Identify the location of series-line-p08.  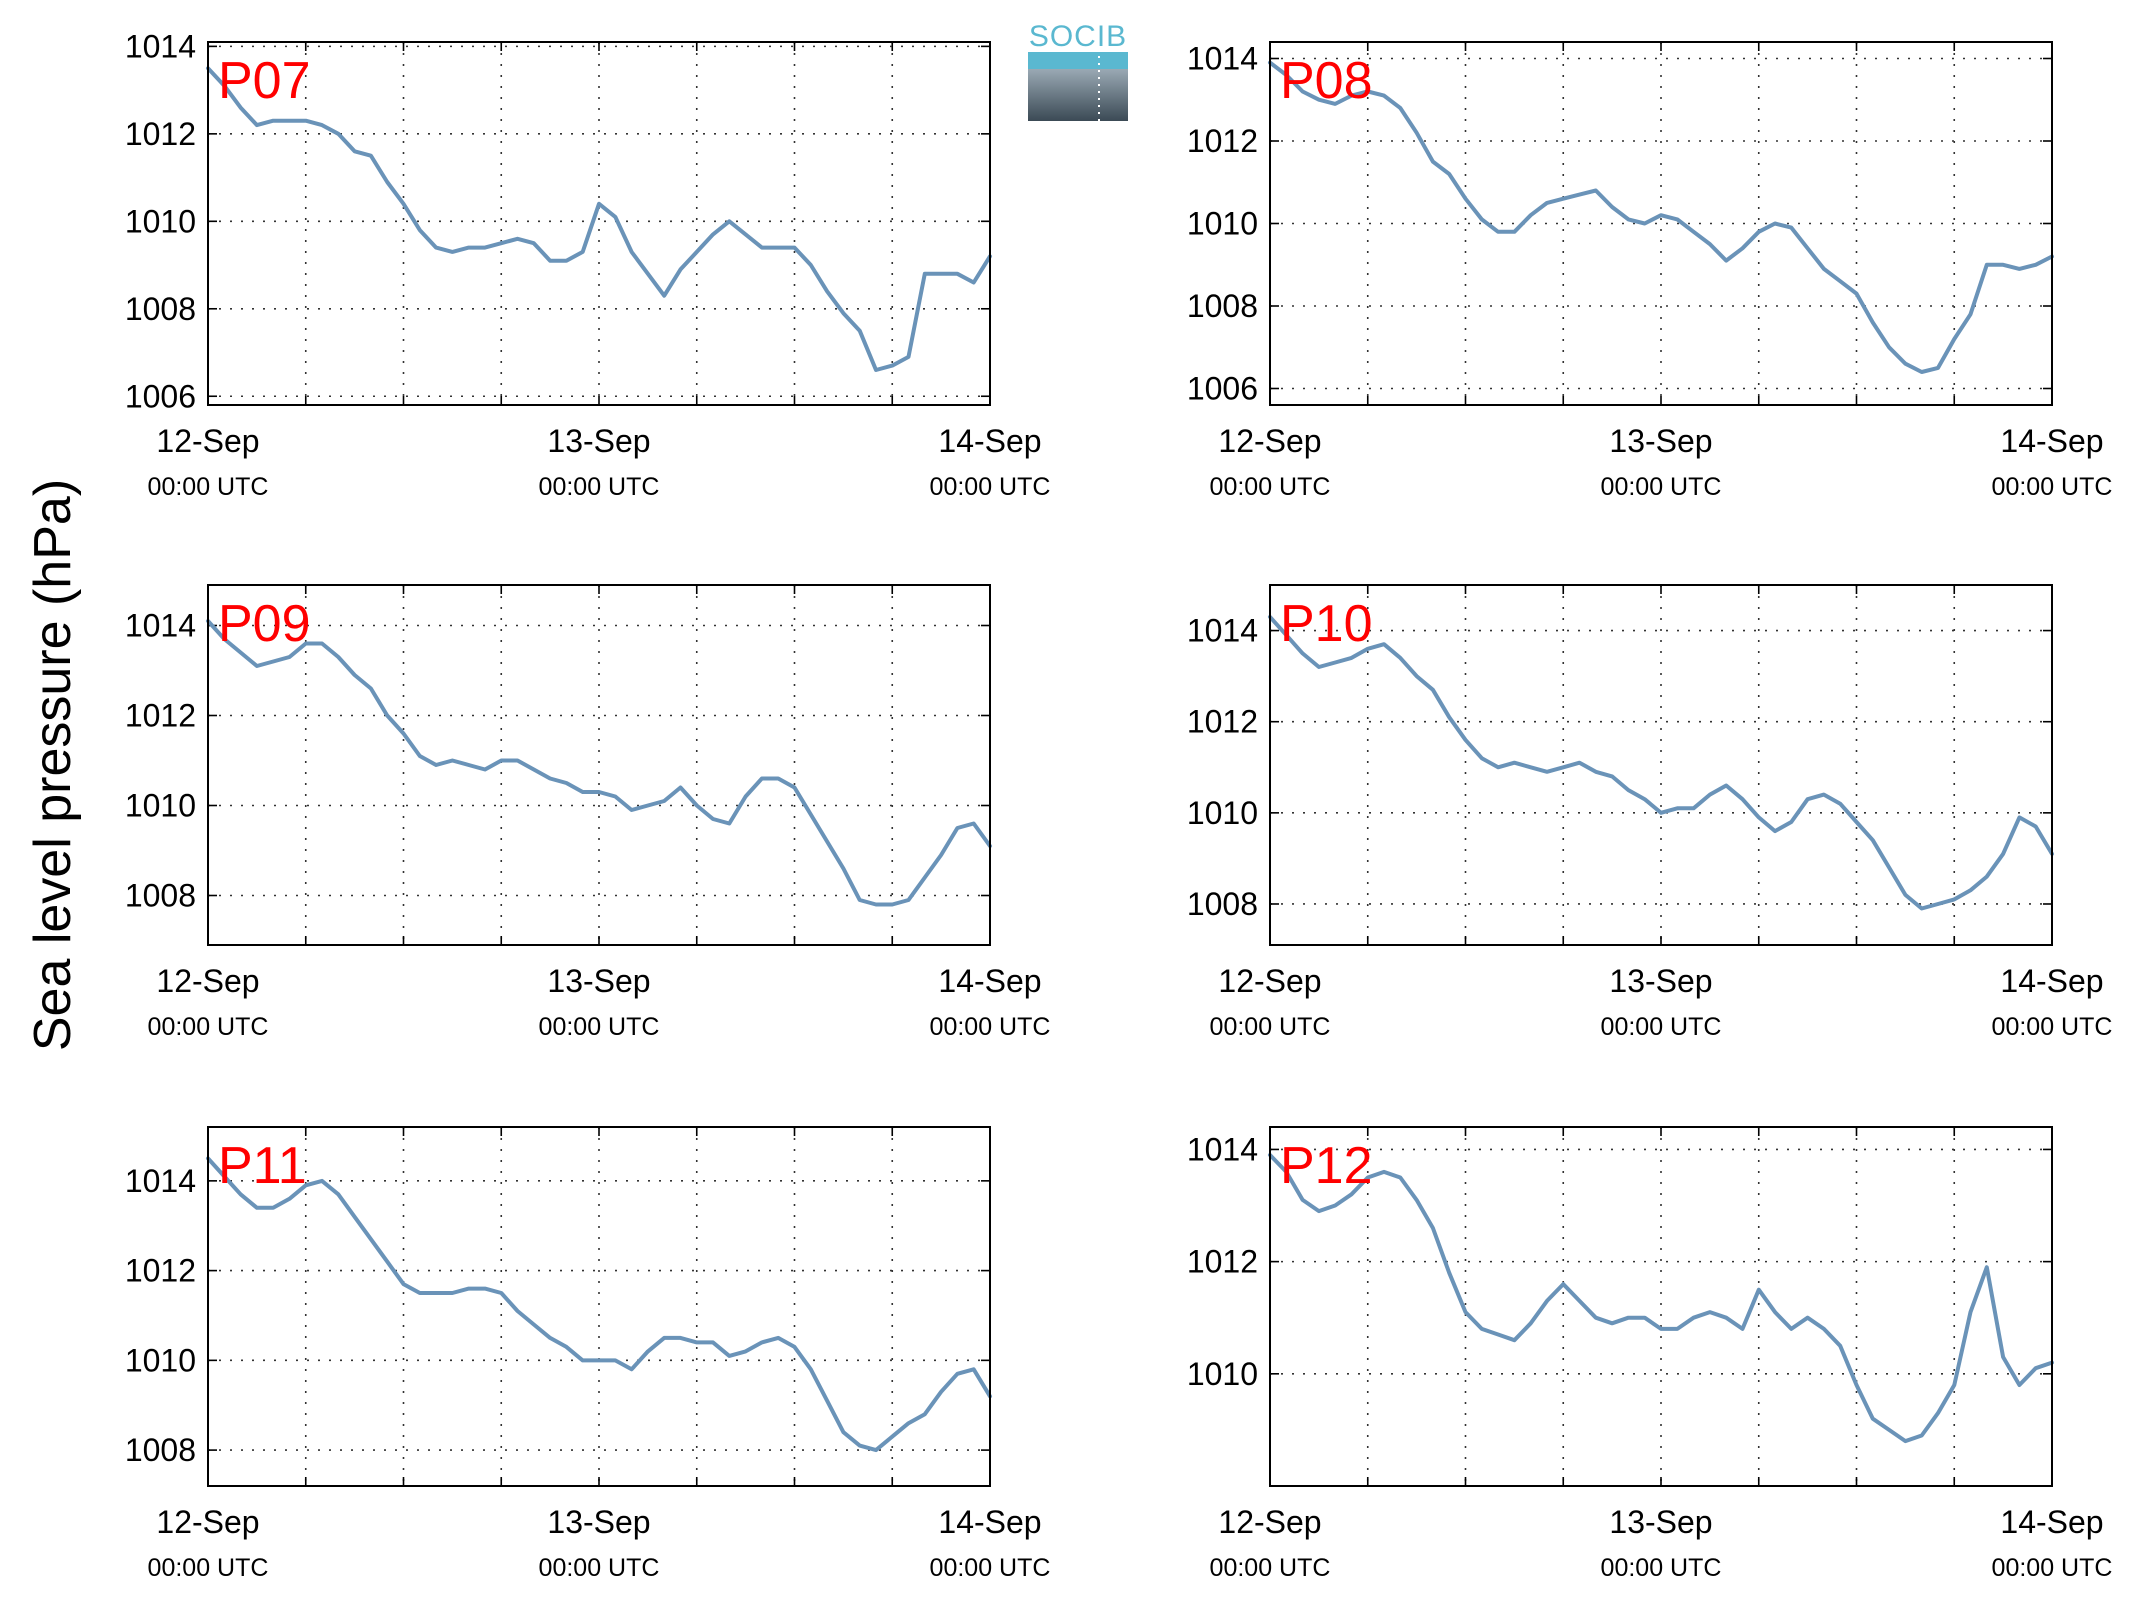
(1661, 217).